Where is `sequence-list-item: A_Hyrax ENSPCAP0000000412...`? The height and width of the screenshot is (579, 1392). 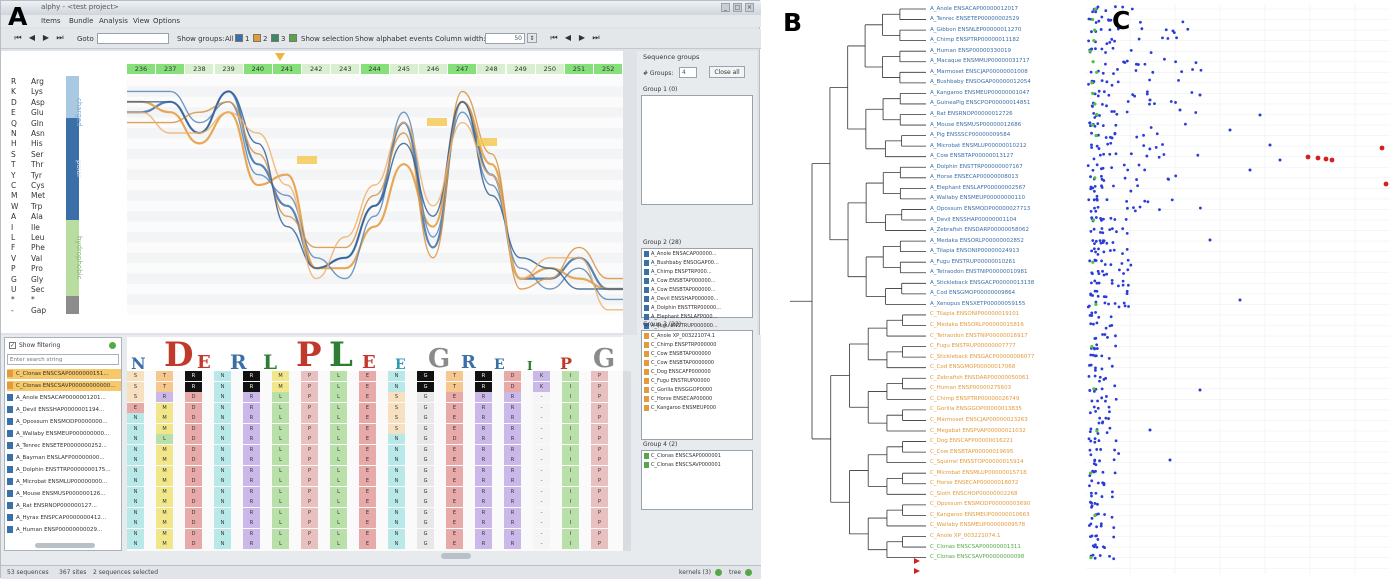 sequence-list-item: A_Hyrax ENSPCAP0000000412... is located at coordinates (64, 518).